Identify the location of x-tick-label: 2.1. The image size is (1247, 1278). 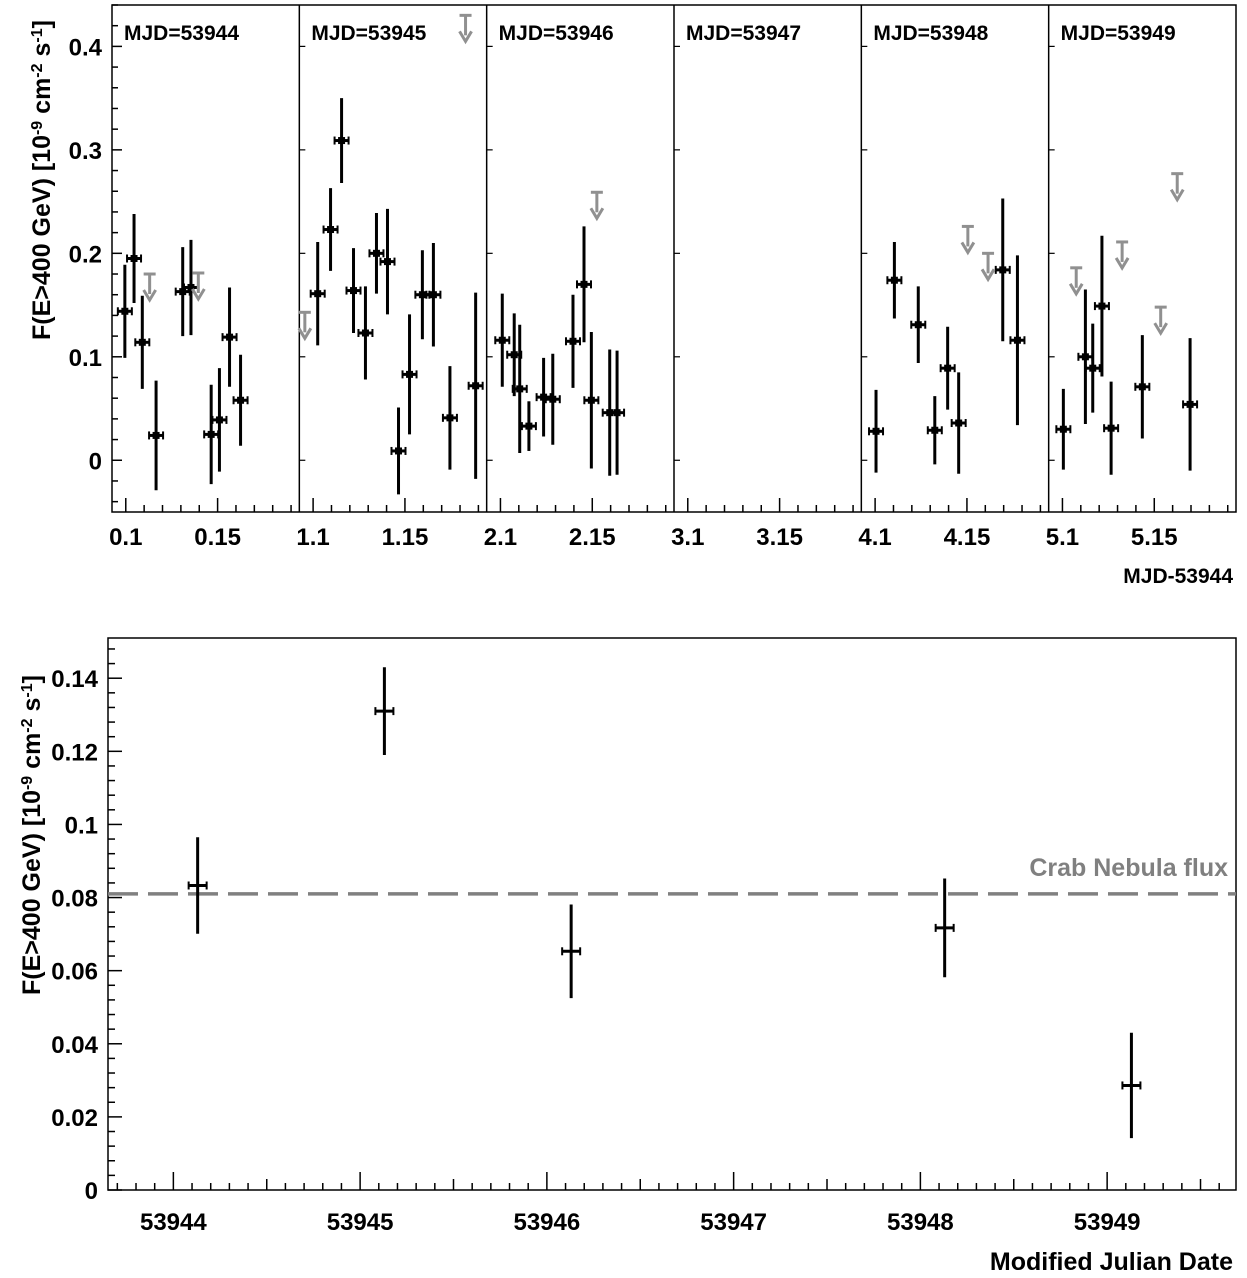
(500, 537).